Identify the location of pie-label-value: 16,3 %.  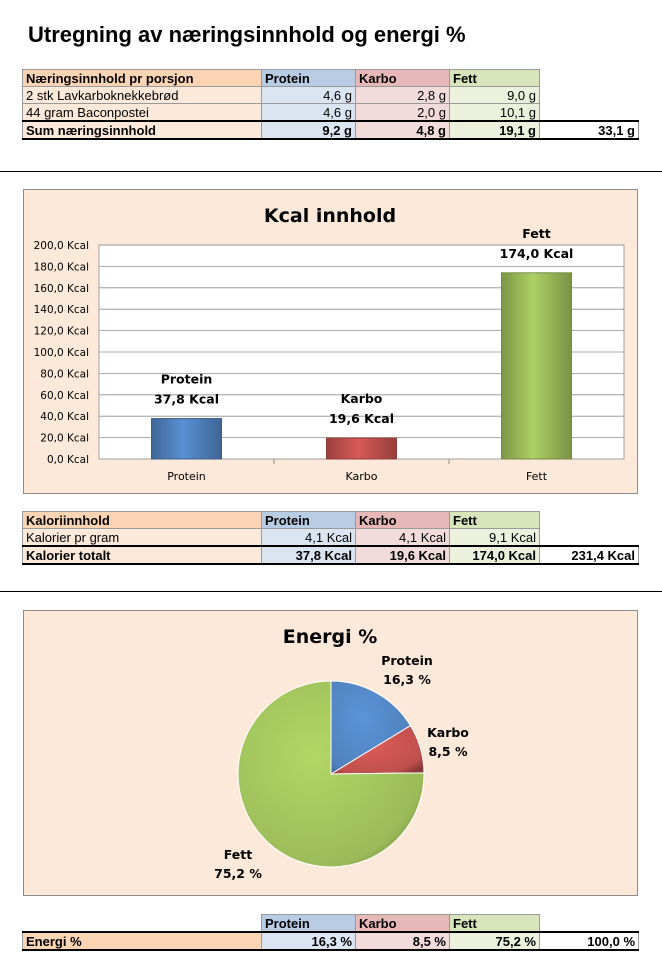
(407, 679).